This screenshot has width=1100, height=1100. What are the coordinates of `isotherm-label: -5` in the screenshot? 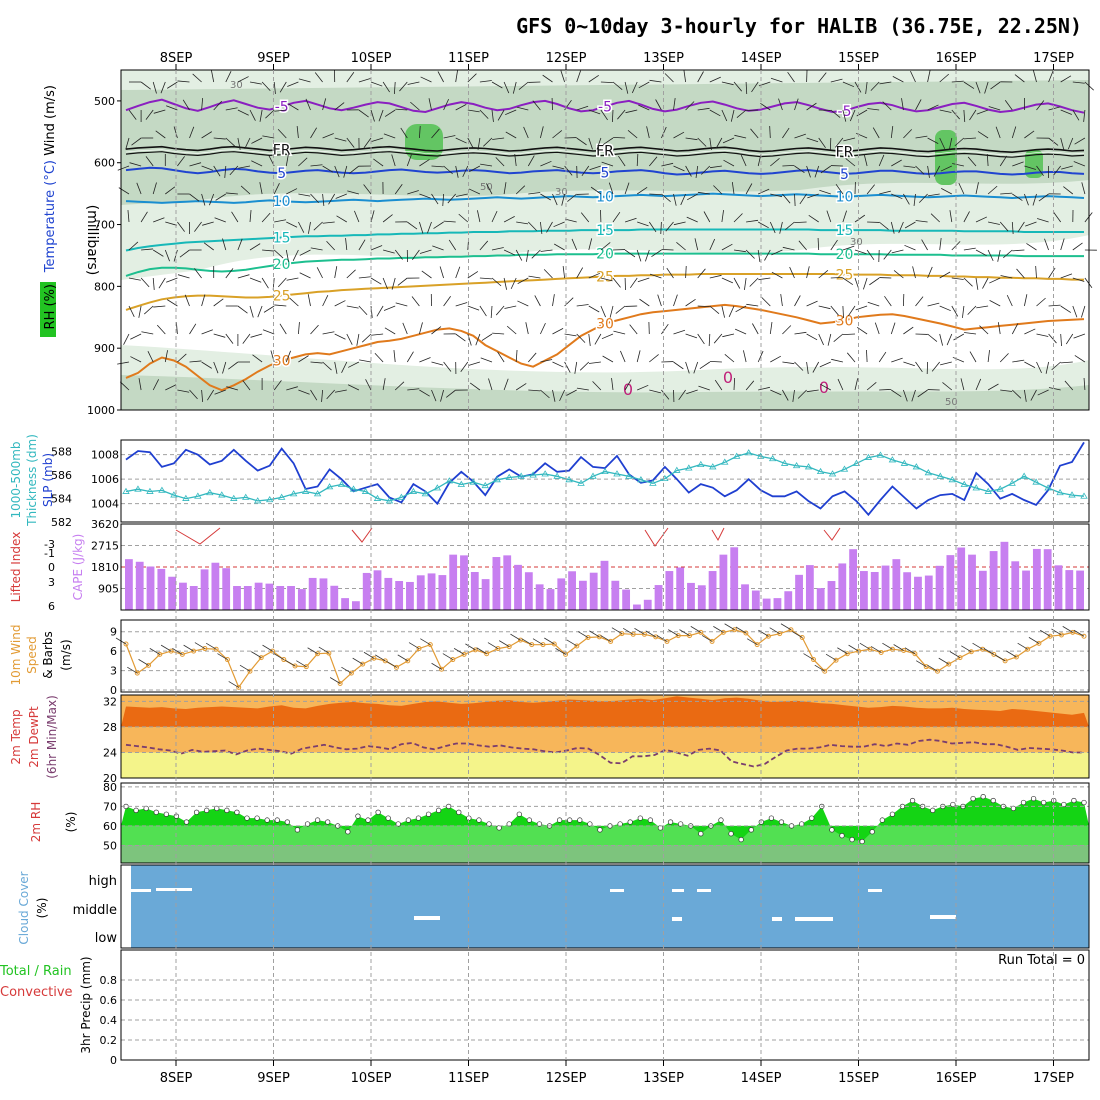 It's located at (605, 107).